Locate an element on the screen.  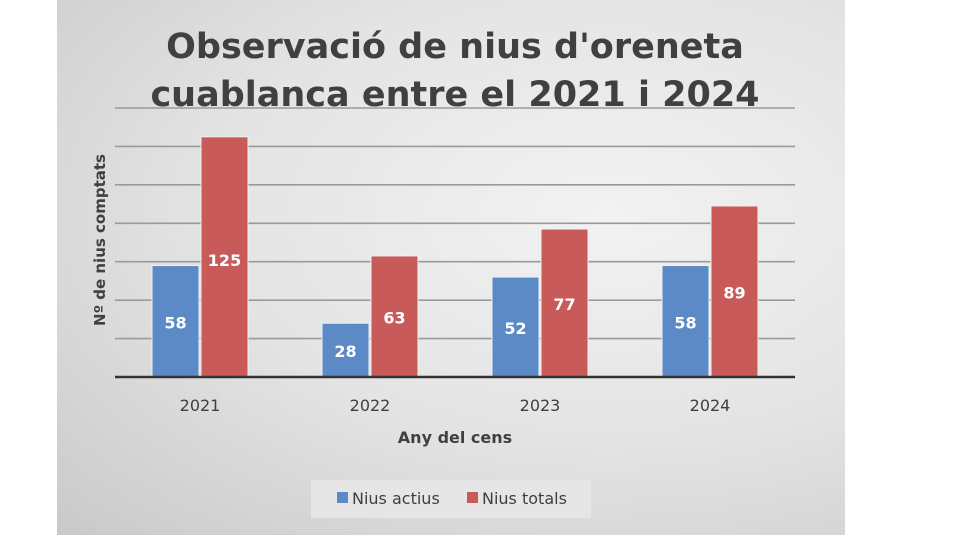
x-tick-label: 2022 is located at coordinates (370, 405).